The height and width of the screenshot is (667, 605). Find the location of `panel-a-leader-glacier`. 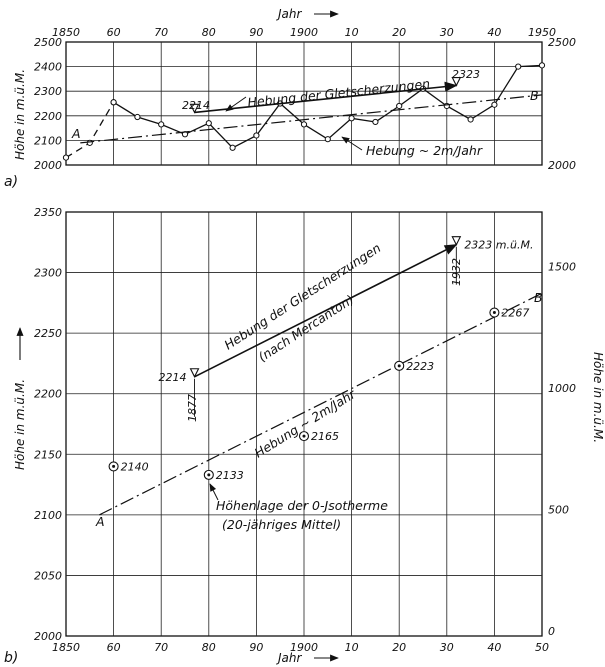

panel-a-leader-glacier is located at coordinates (236, 104).